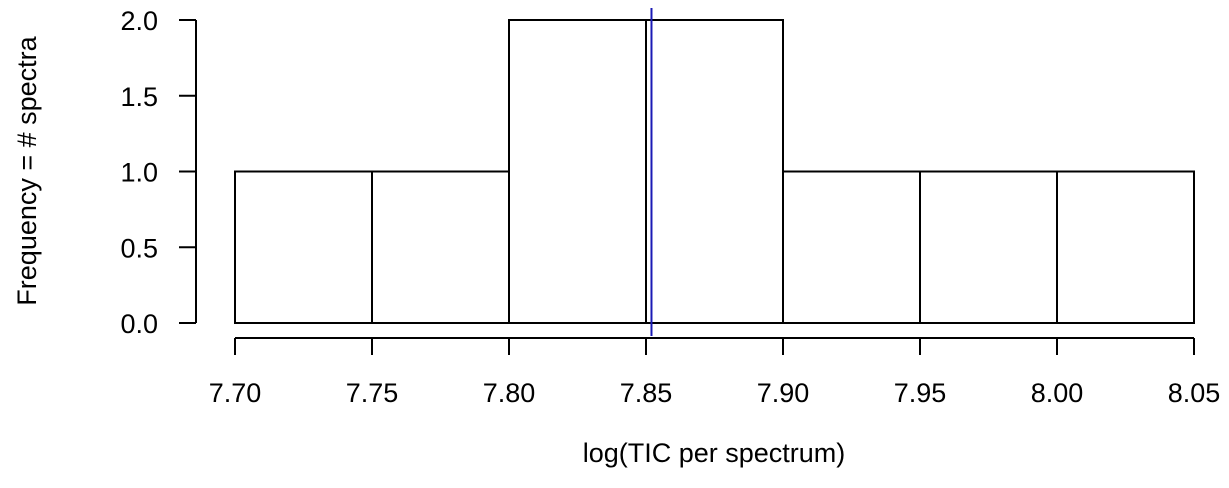 The image size is (1229, 488). Describe the element at coordinates (139, 324) in the screenshot. I see `y-tick-label: 0.0` at that location.